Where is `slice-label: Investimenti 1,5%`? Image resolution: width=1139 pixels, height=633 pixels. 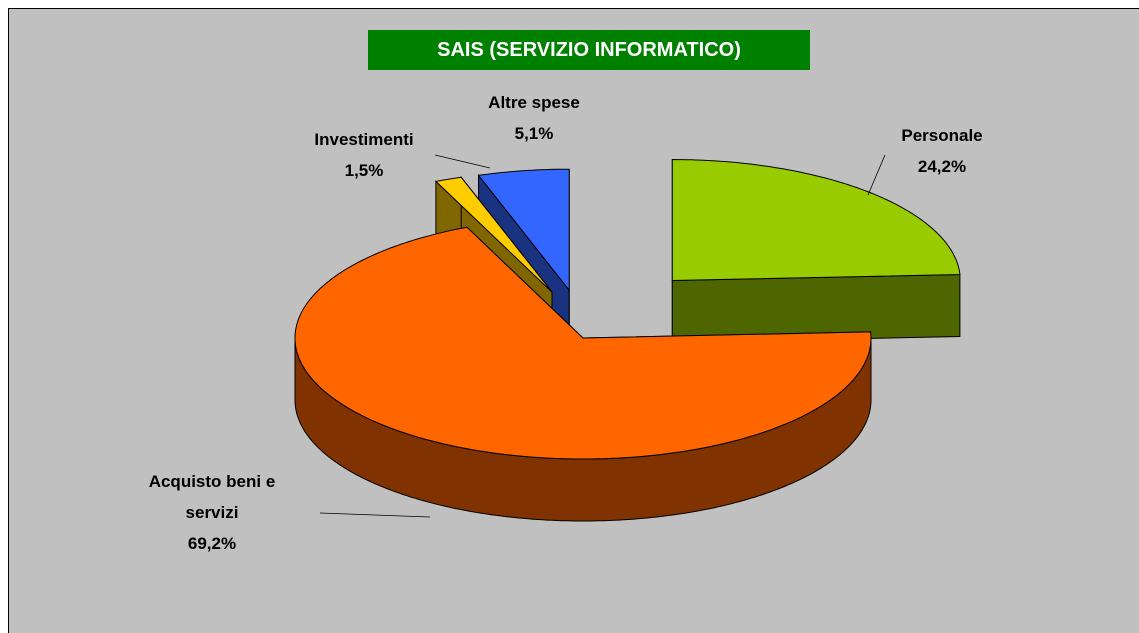 slice-label: Investimenti 1,5% is located at coordinates (363, 155).